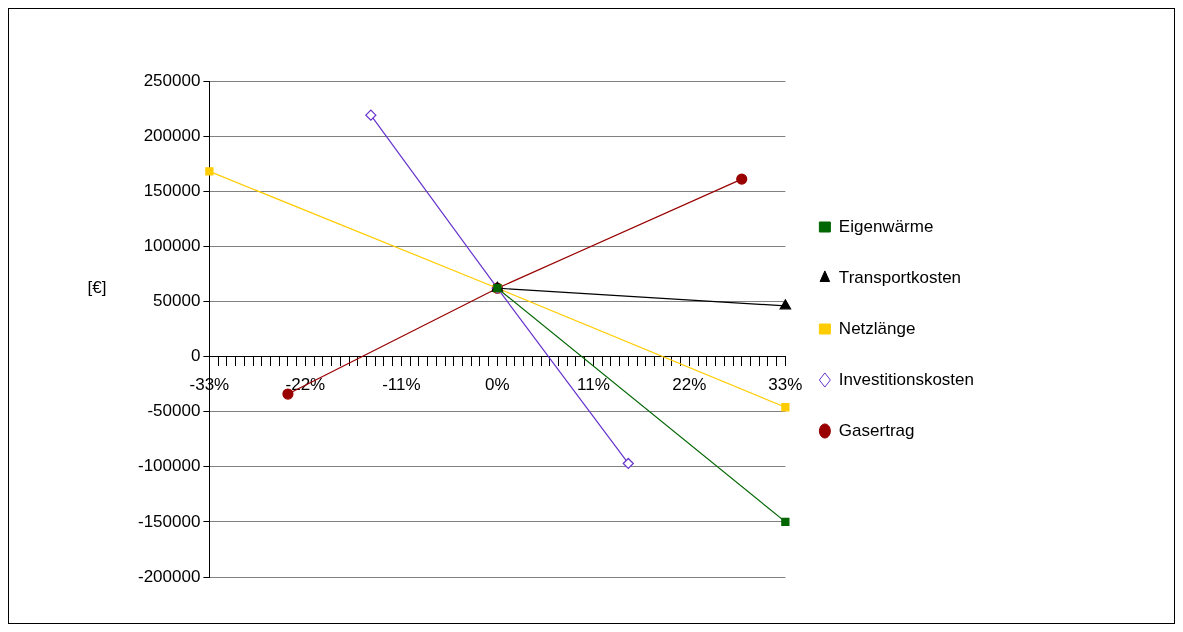 This screenshot has width=1183, height=632. I want to click on legend-label: Eigenwärme, so click(886, 226).